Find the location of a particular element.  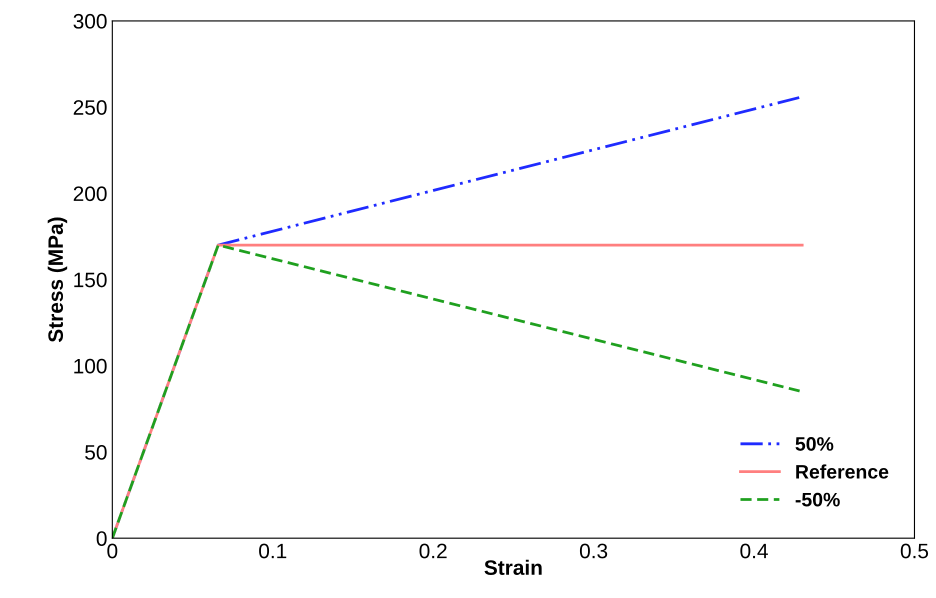

x-tick-label: 0.3 is located at coordinates (594, 551).